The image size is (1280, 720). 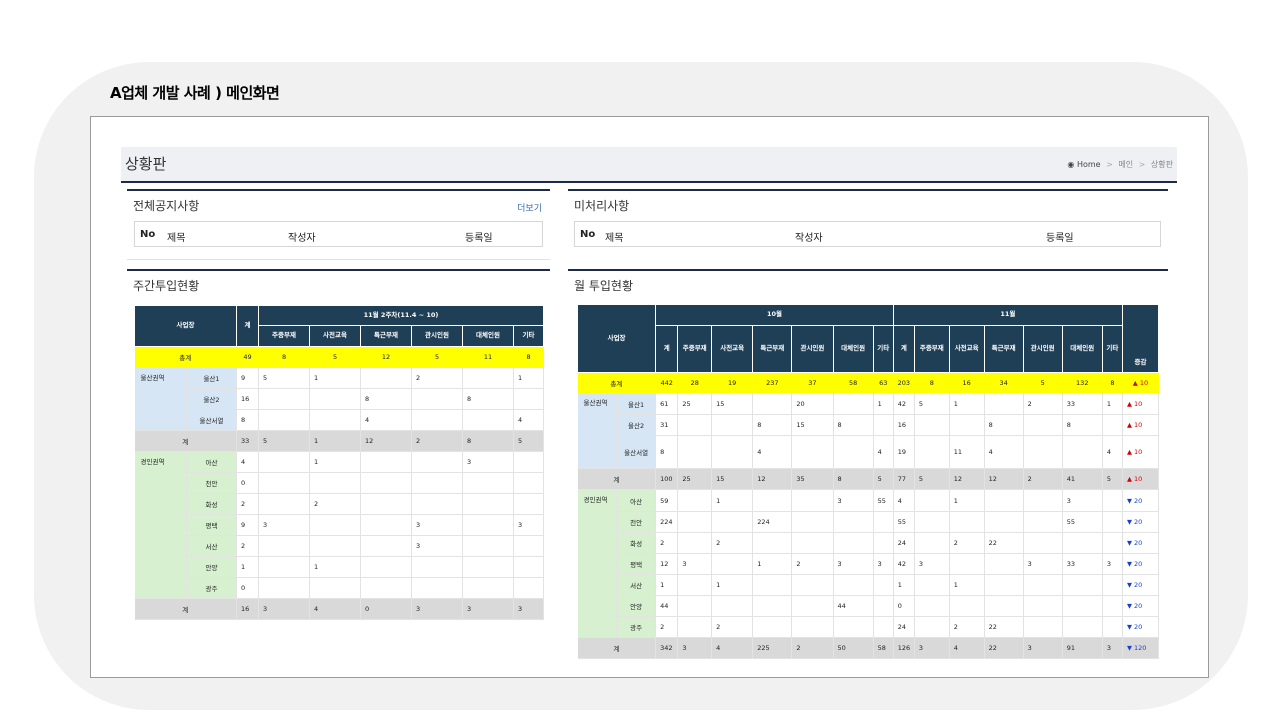 I want to click on col-date: 등록일, so click(x=1060, y=238).